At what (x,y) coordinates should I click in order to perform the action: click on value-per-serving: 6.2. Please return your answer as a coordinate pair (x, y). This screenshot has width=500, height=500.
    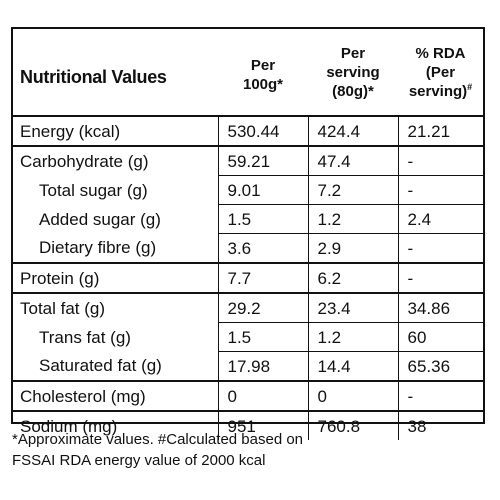
    Looking at the image, I should click on (352, 278).